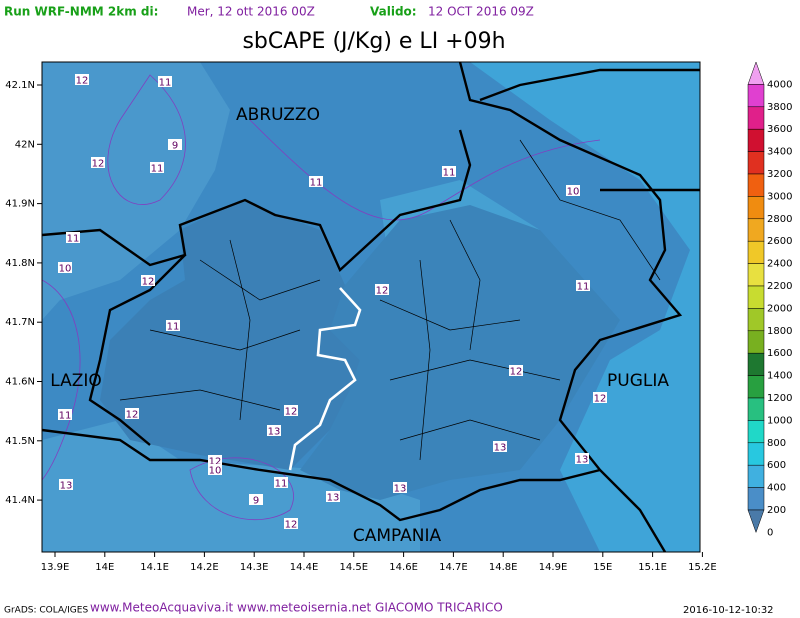 The width and height of the screenshot is (800, 618). I want to click on lon-label: 15E, so click(602, 567).